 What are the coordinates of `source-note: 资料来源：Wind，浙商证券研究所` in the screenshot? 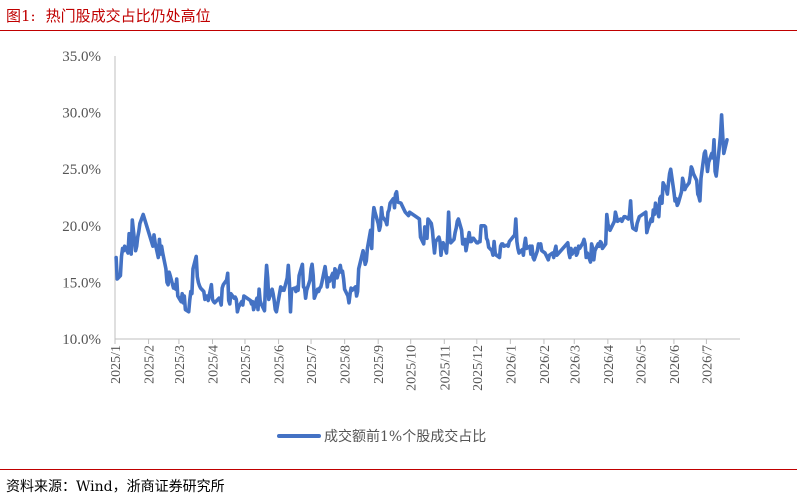 It's located at (115, 487).